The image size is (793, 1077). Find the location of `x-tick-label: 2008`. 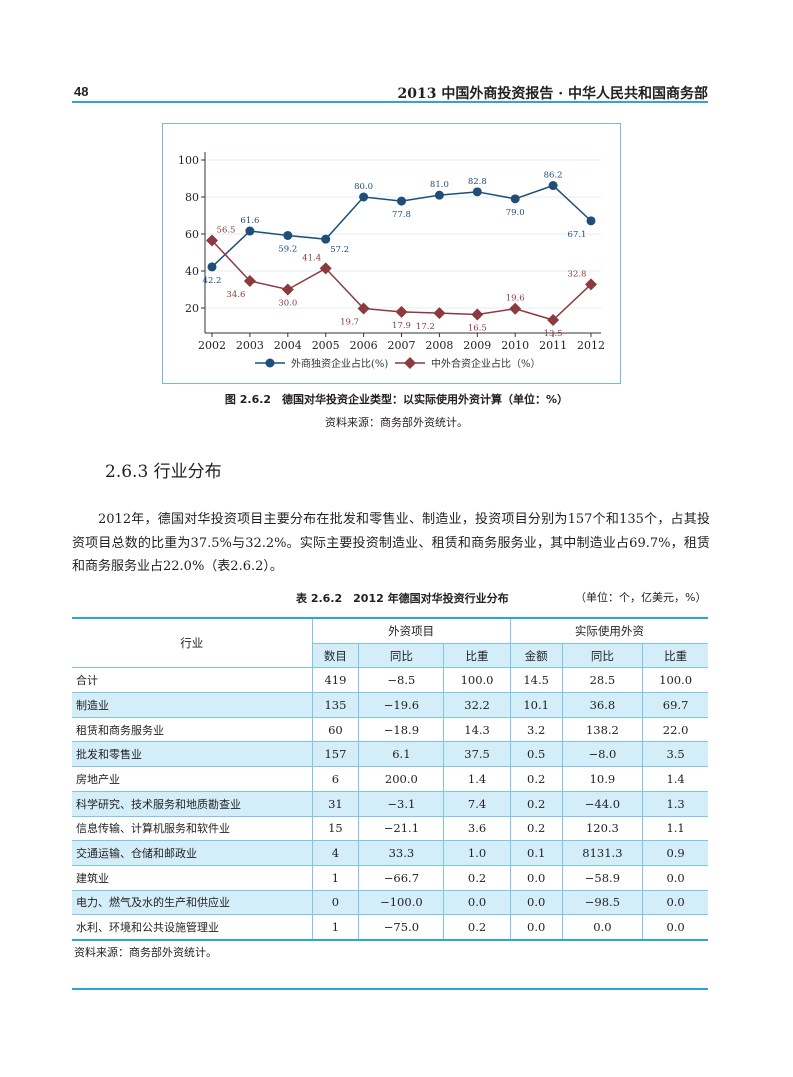

x-tick-label: 2008 is located at coordinates (439, 345).